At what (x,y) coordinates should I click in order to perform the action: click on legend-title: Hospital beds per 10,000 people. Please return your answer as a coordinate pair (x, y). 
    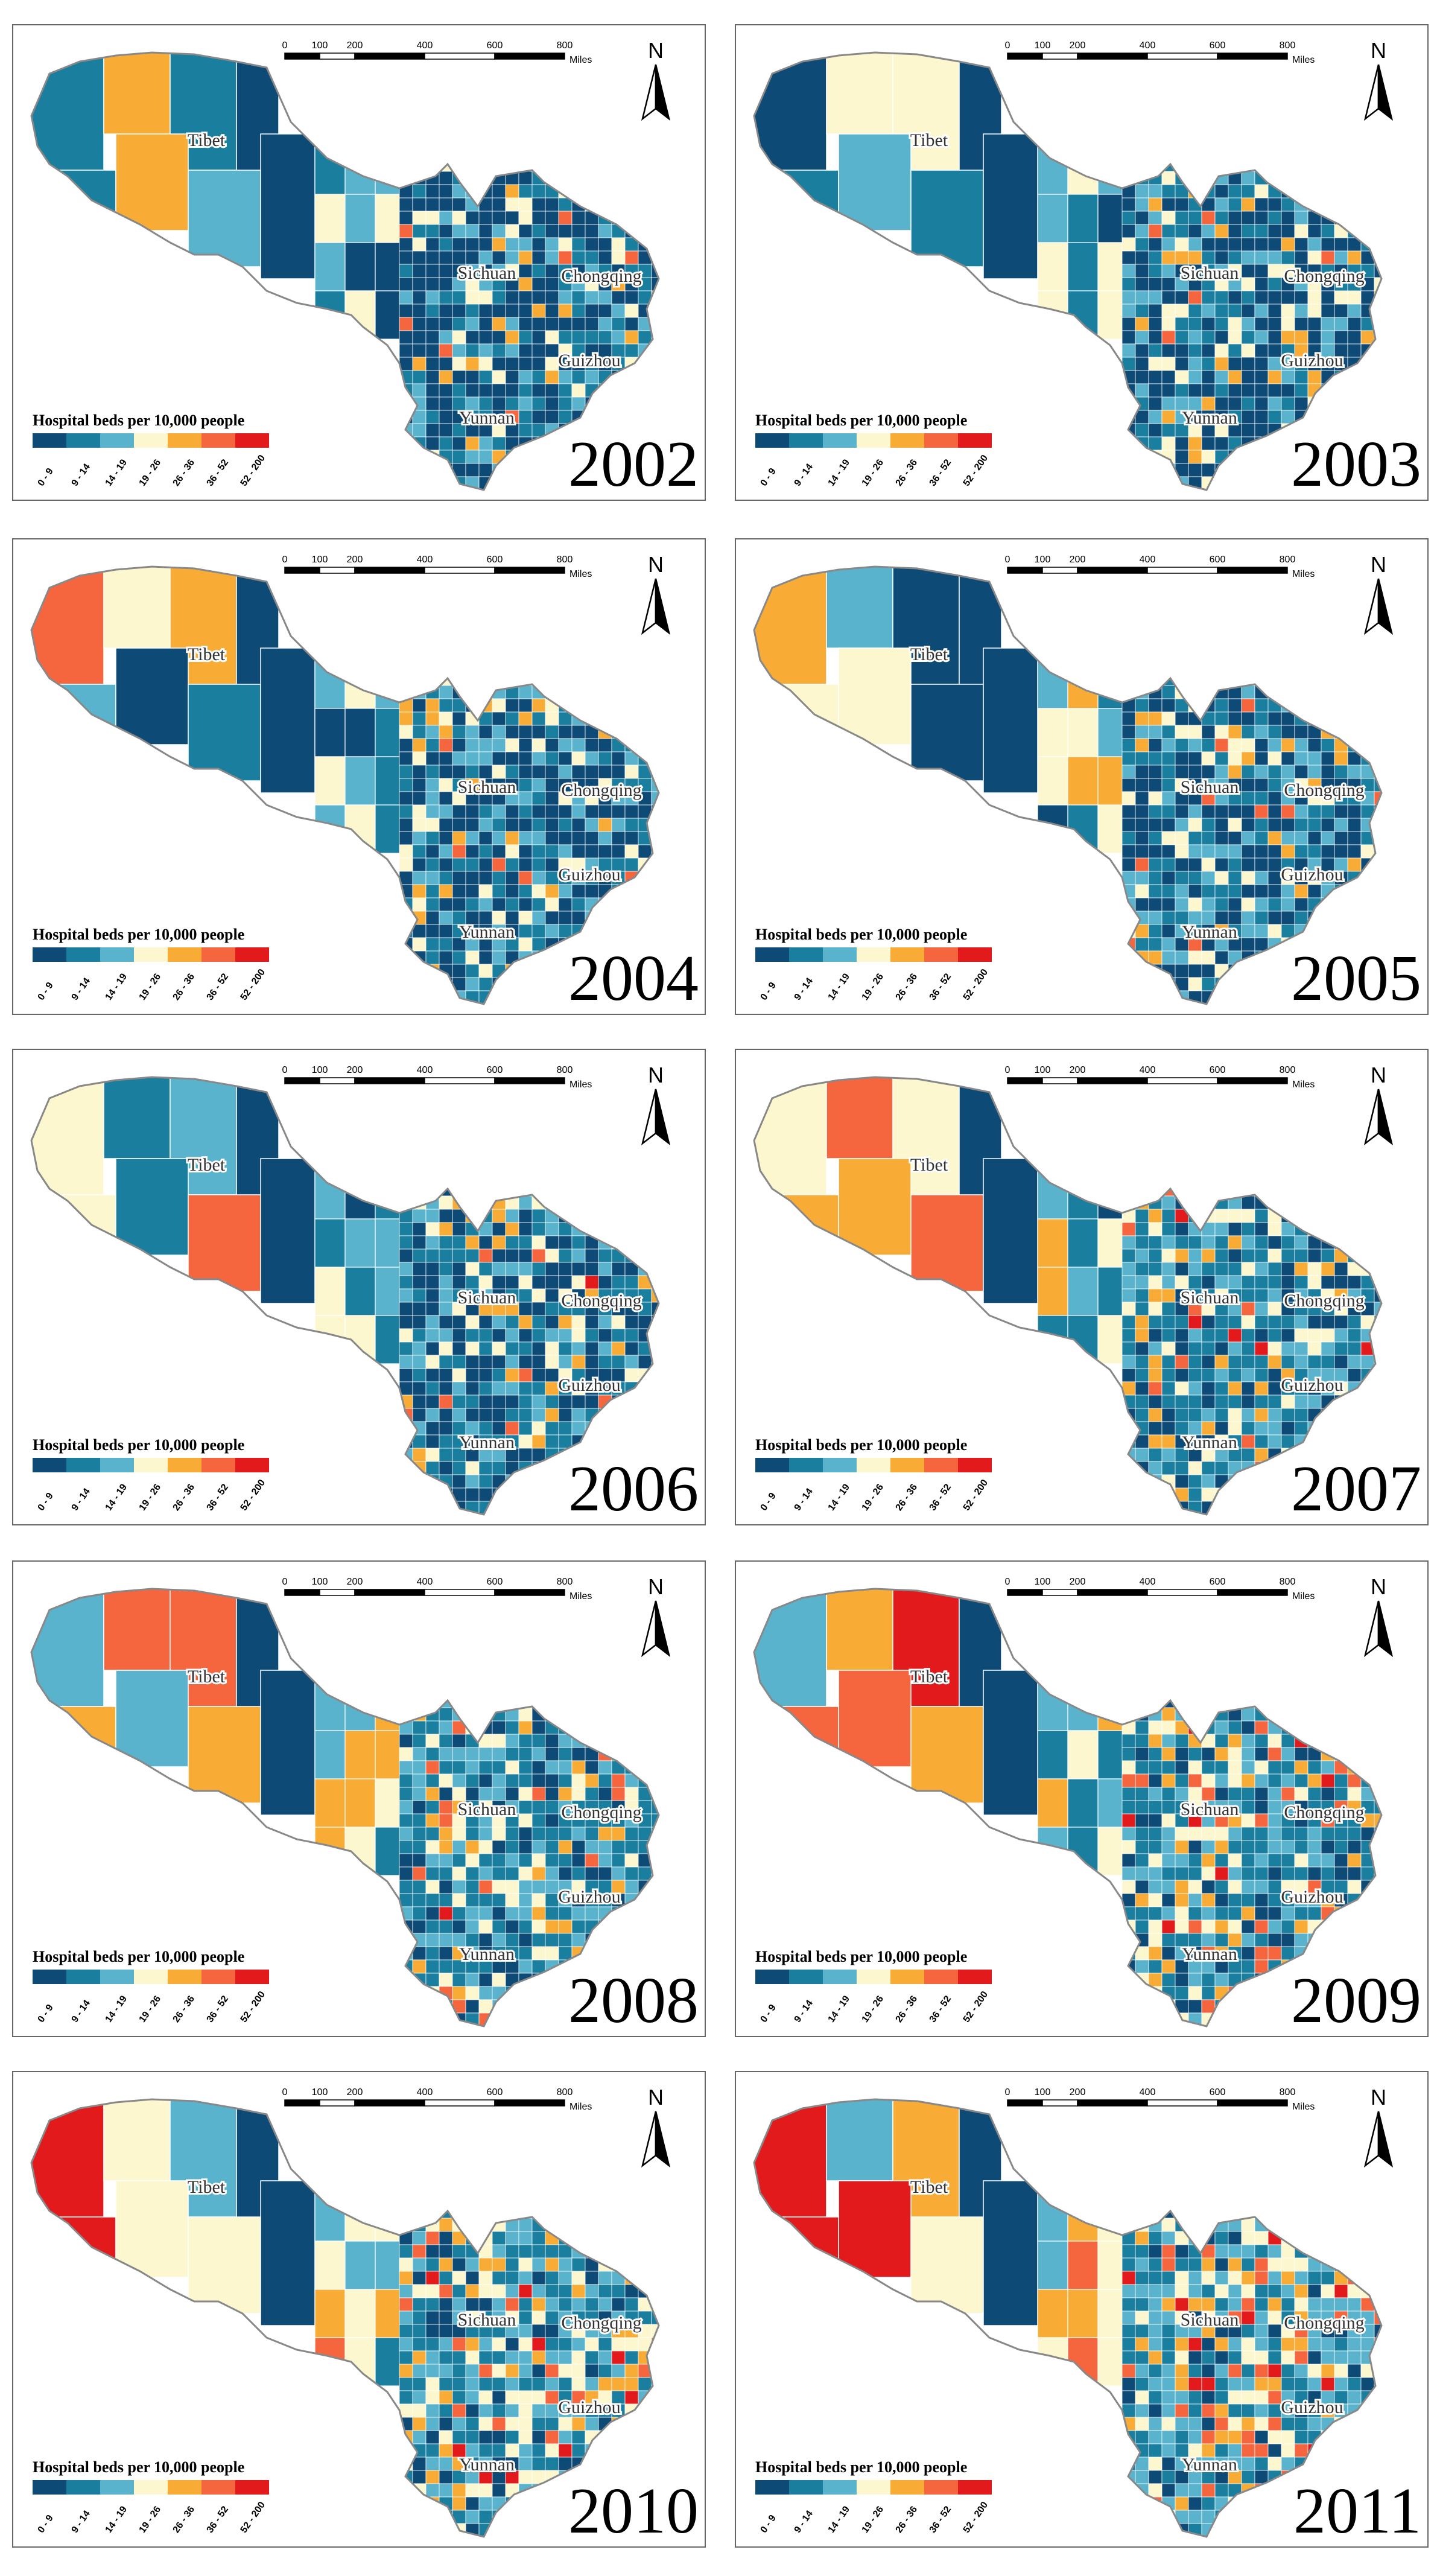
    Looking at the image, I should click on (862, 1956).